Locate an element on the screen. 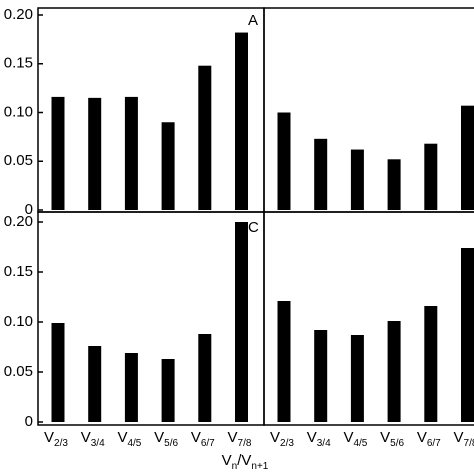 Image resolution: width=474 pixels, height=474 pixels. panel-label: C is located at coordinates (253, 227).